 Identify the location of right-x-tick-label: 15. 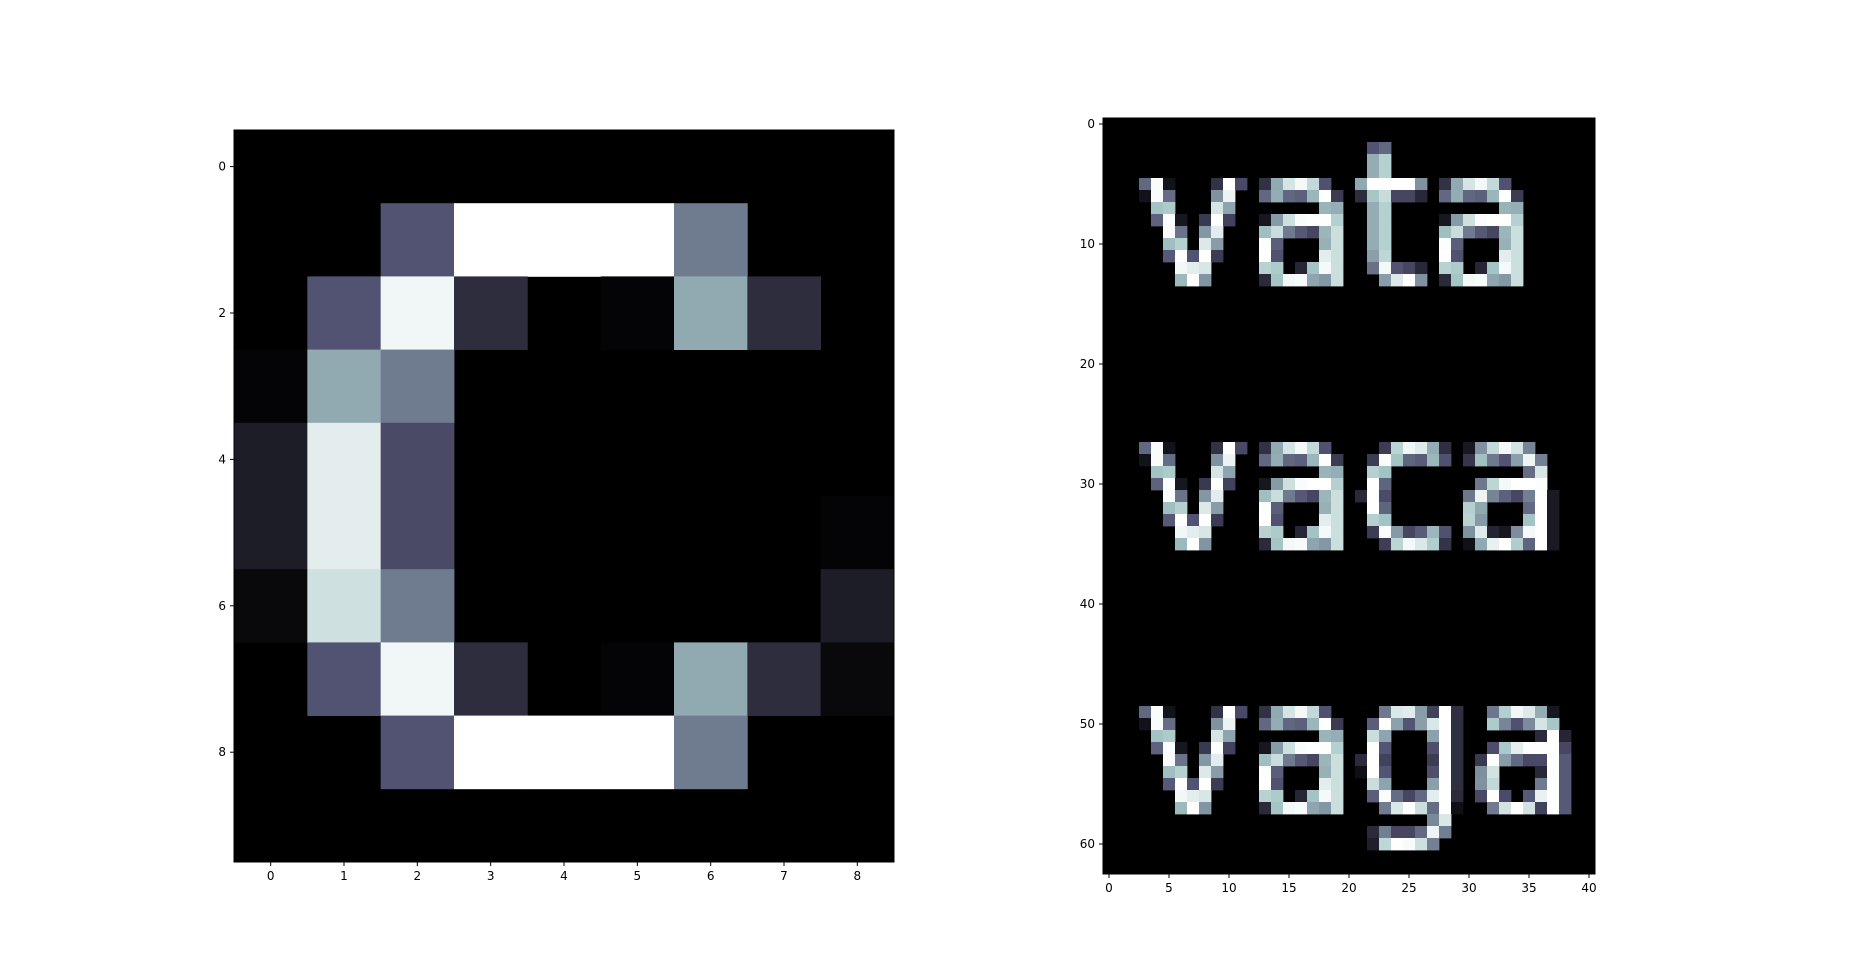
(1288, 888).